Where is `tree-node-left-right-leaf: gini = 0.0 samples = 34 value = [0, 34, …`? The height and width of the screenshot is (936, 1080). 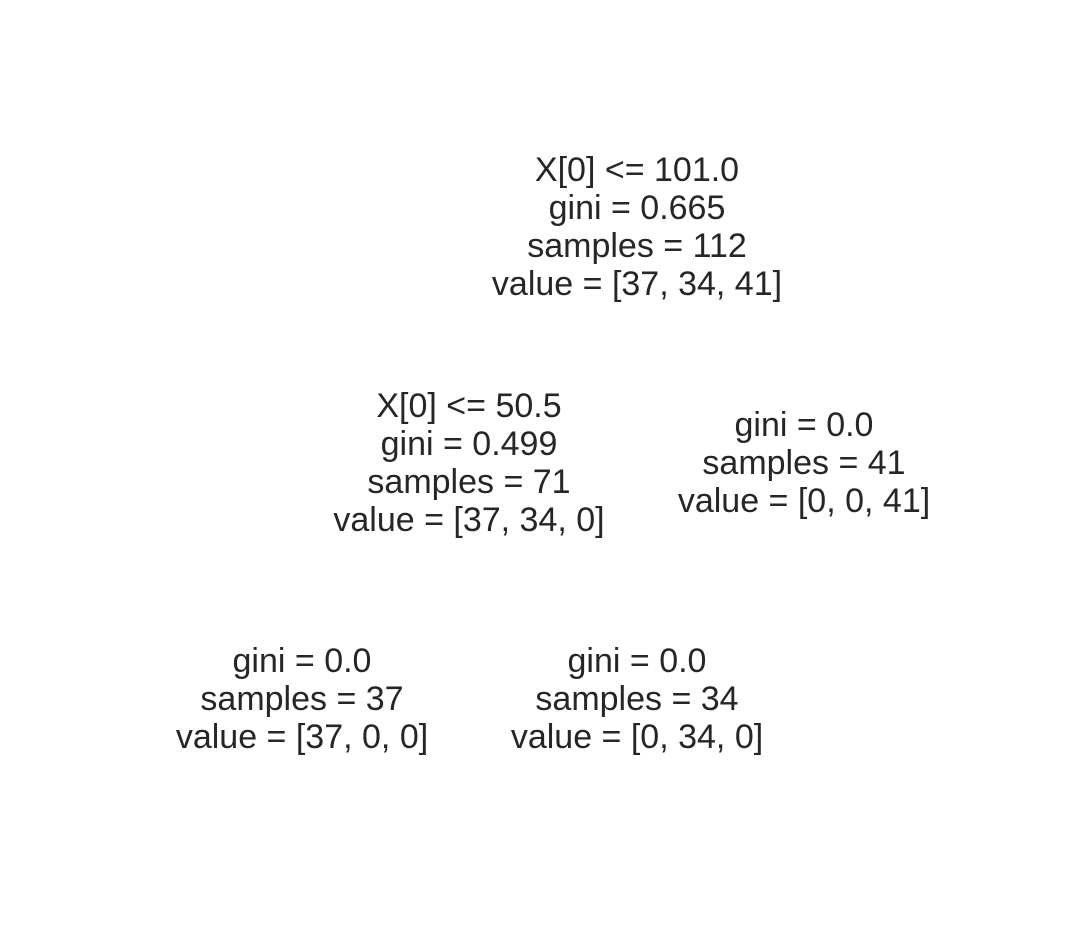
tree-node-left-right-leaf: gini = 0.0 samples = 34 value = [0, 34, … is located at coordinates (637, 699).